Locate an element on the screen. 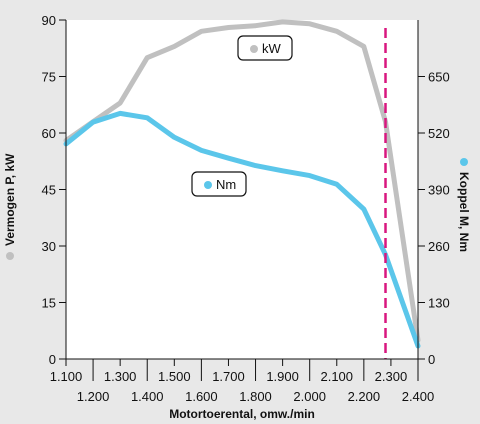 Image resolution: width=480 pixels, height=424 pixels. y-left-tick-label: 90 is located at coordinates (49, 20).